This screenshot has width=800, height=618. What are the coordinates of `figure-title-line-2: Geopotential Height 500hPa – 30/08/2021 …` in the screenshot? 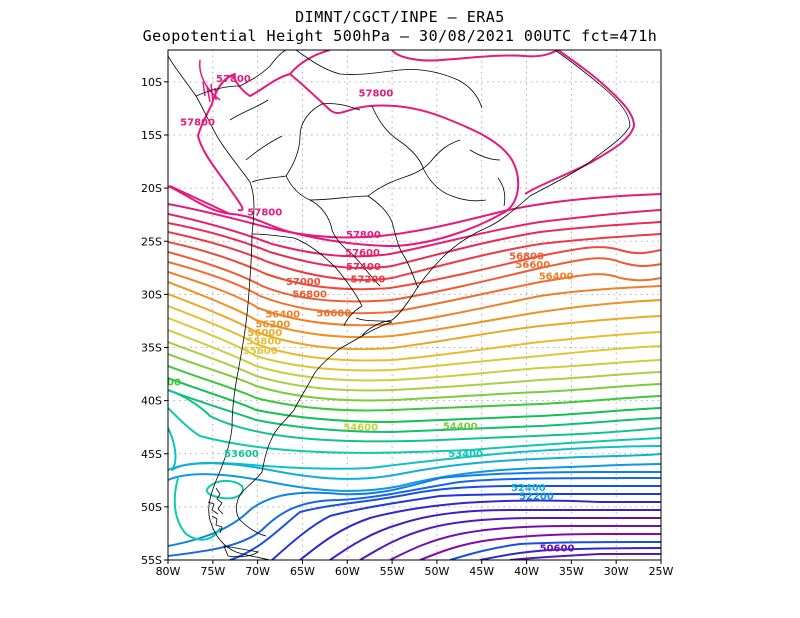 It's located at (400, 36).